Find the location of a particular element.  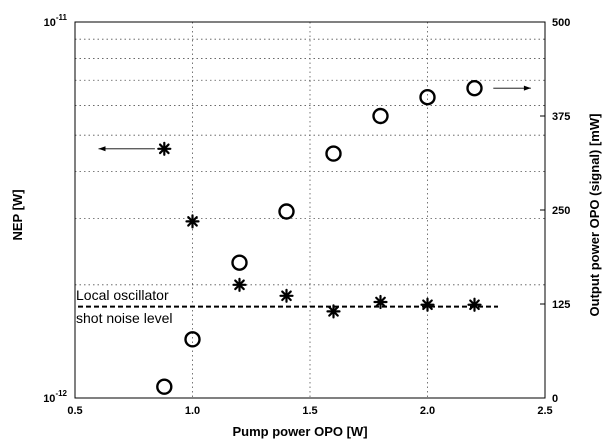

y-right-tick-label: 0 is located at coordinates (555, 399).